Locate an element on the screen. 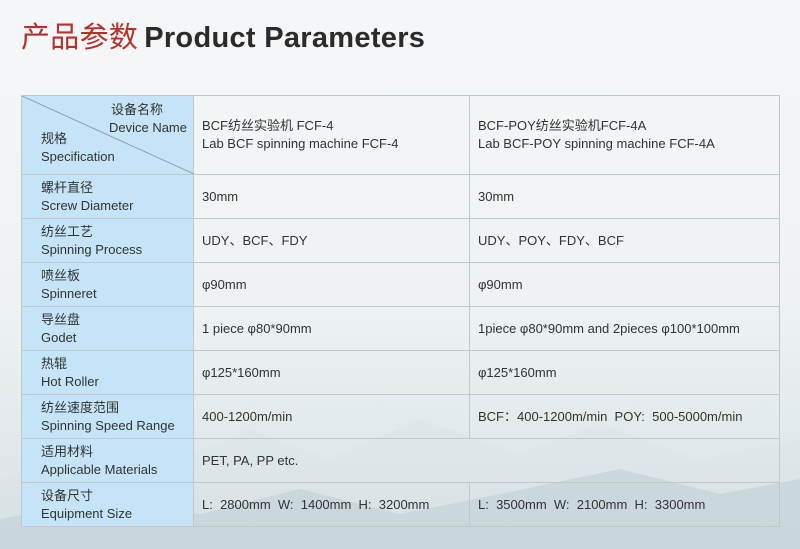 This screenshot has width=800, height=549. model-en: Lab BCF-POY spinning machine FCF-4A is located at coordinates (596, 143).